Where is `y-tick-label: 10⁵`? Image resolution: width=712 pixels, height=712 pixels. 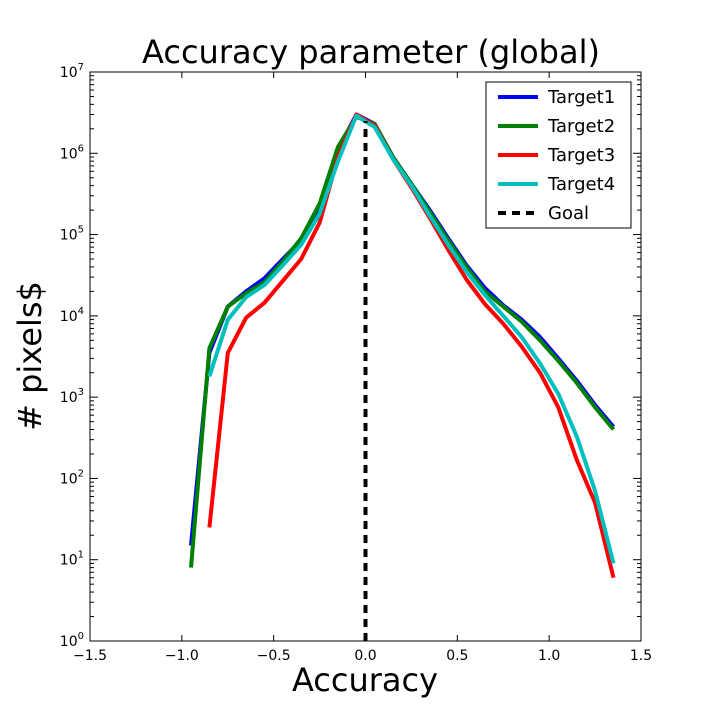
y-tick-label: 10⁵ is located at coordinates (72, 234).